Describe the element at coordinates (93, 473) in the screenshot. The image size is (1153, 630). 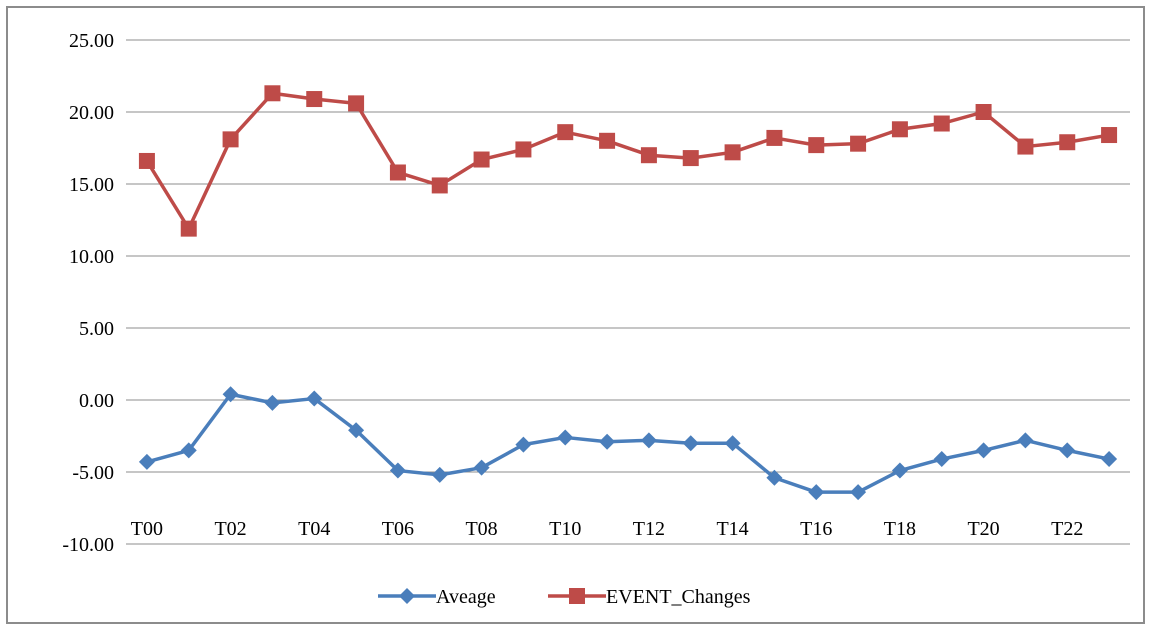
I see `y-tick-label: -5.00` at that location.